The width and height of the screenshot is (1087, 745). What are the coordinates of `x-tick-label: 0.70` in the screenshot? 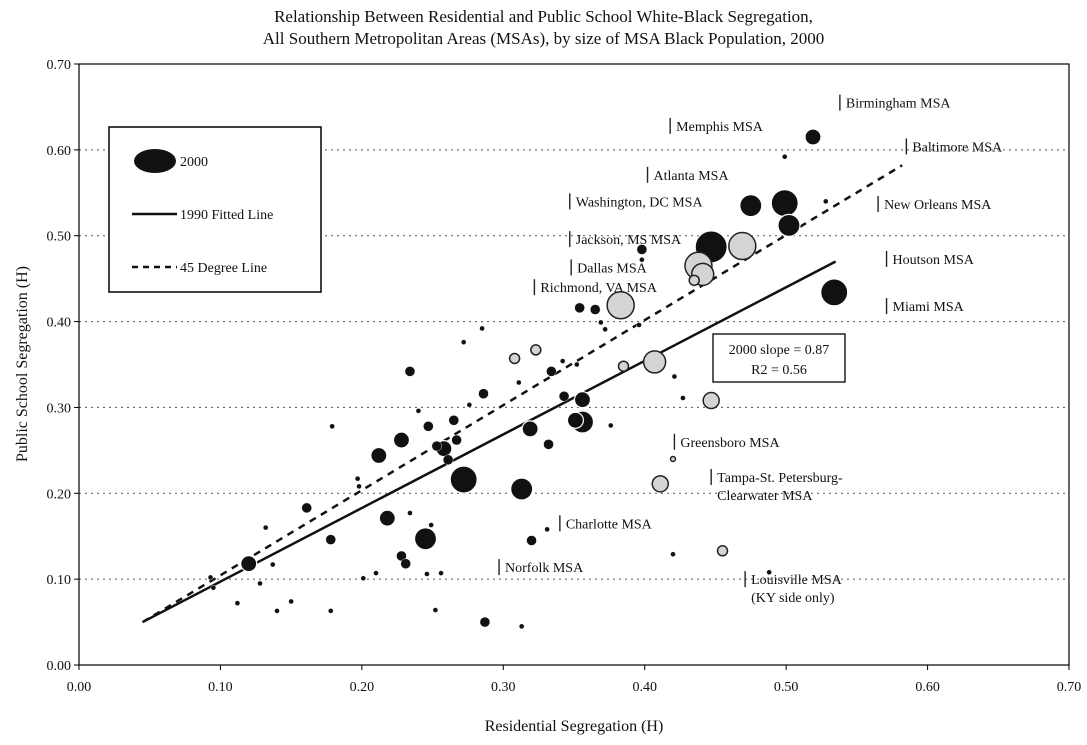 It's located at (1069, 687).